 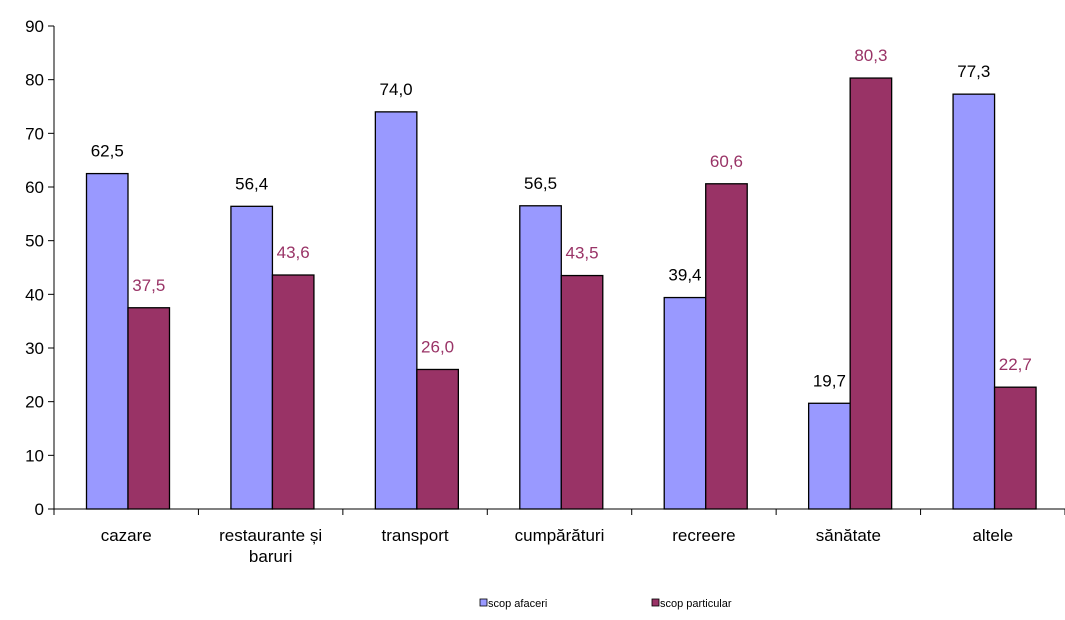 What do you see at coordinates (270, 546) in the screenshot?
I see `x-tick-label: restaurante și baruri` at bounding box center [270, 546].